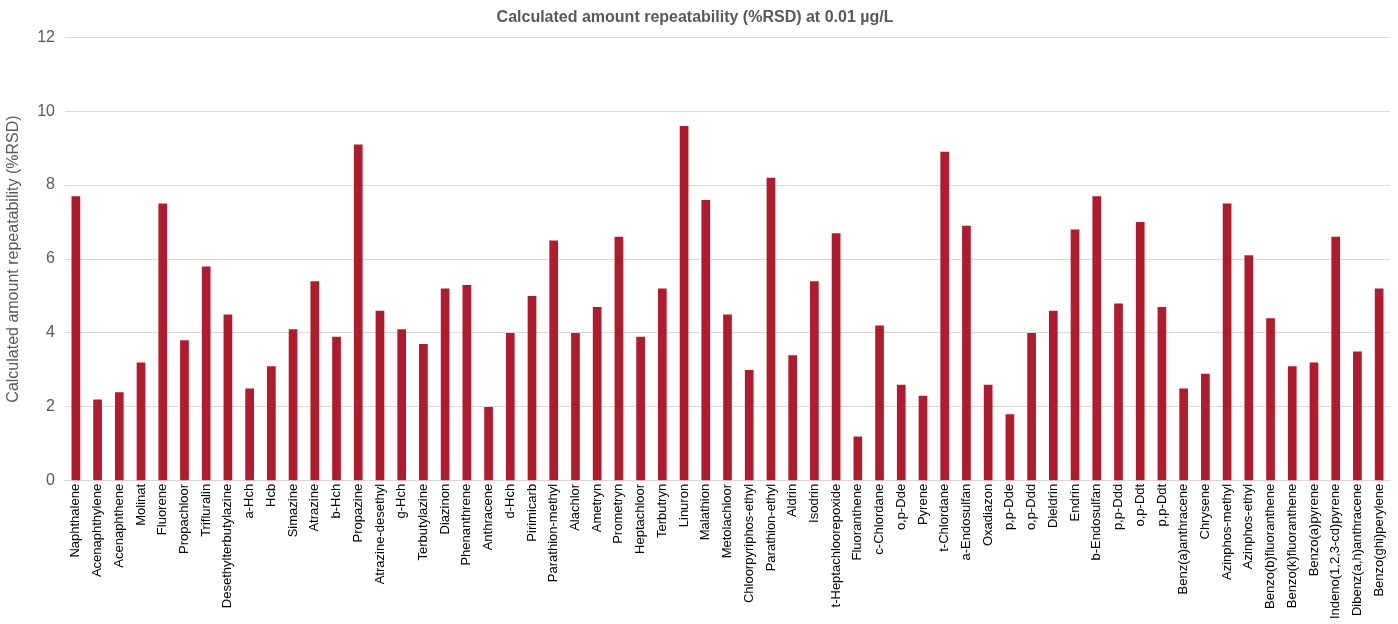 This screenshot has height=624, width=1398. I want to click on chart-title: Calculated amount repeatability (%RSD) at 0.01 µg/L, so click(695, 17).